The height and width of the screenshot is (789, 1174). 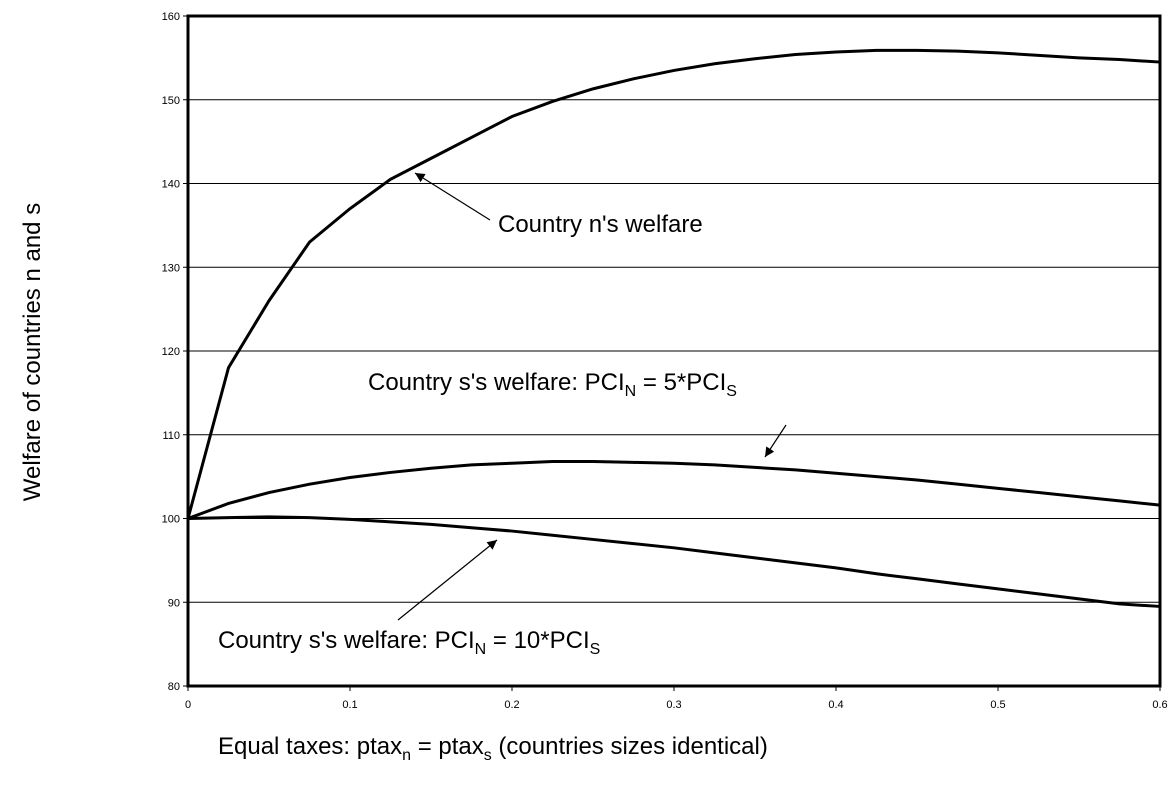 I want to click on y-axis-label: Welfare of countries n and s, so click(x=32, y=352).